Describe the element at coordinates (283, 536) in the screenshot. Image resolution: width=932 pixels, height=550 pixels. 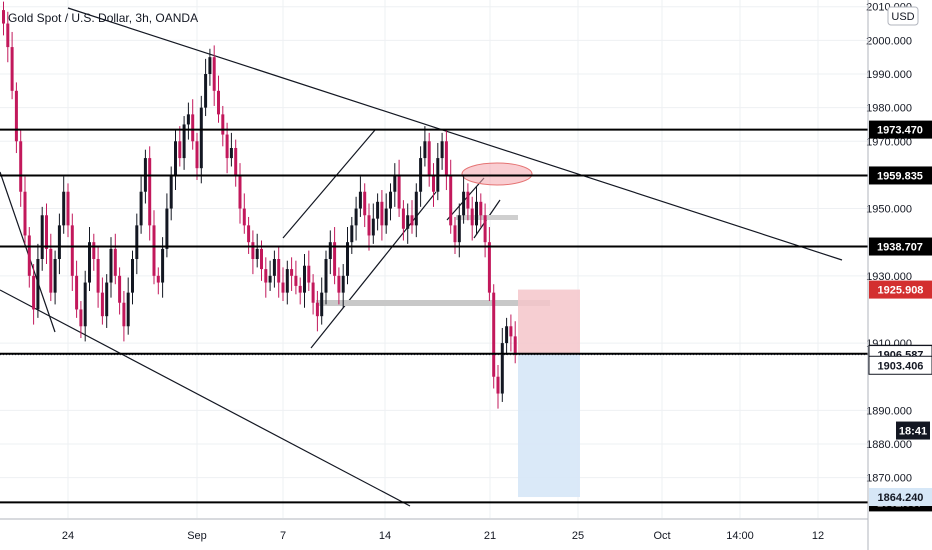
I see `x-tick-label: 7` at that location.